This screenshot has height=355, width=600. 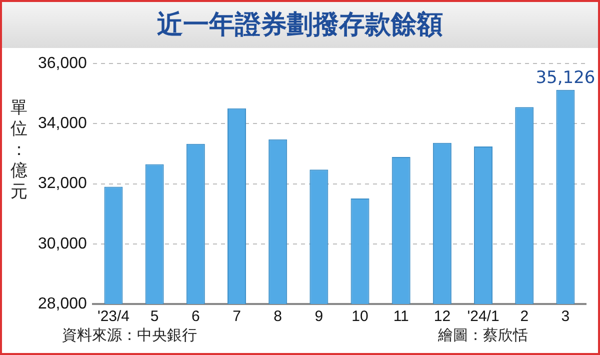 What do you see at coordinates (195, 317) in the screenshot?
I see `x-tick-label: 6` at bounding box center [195, 317].